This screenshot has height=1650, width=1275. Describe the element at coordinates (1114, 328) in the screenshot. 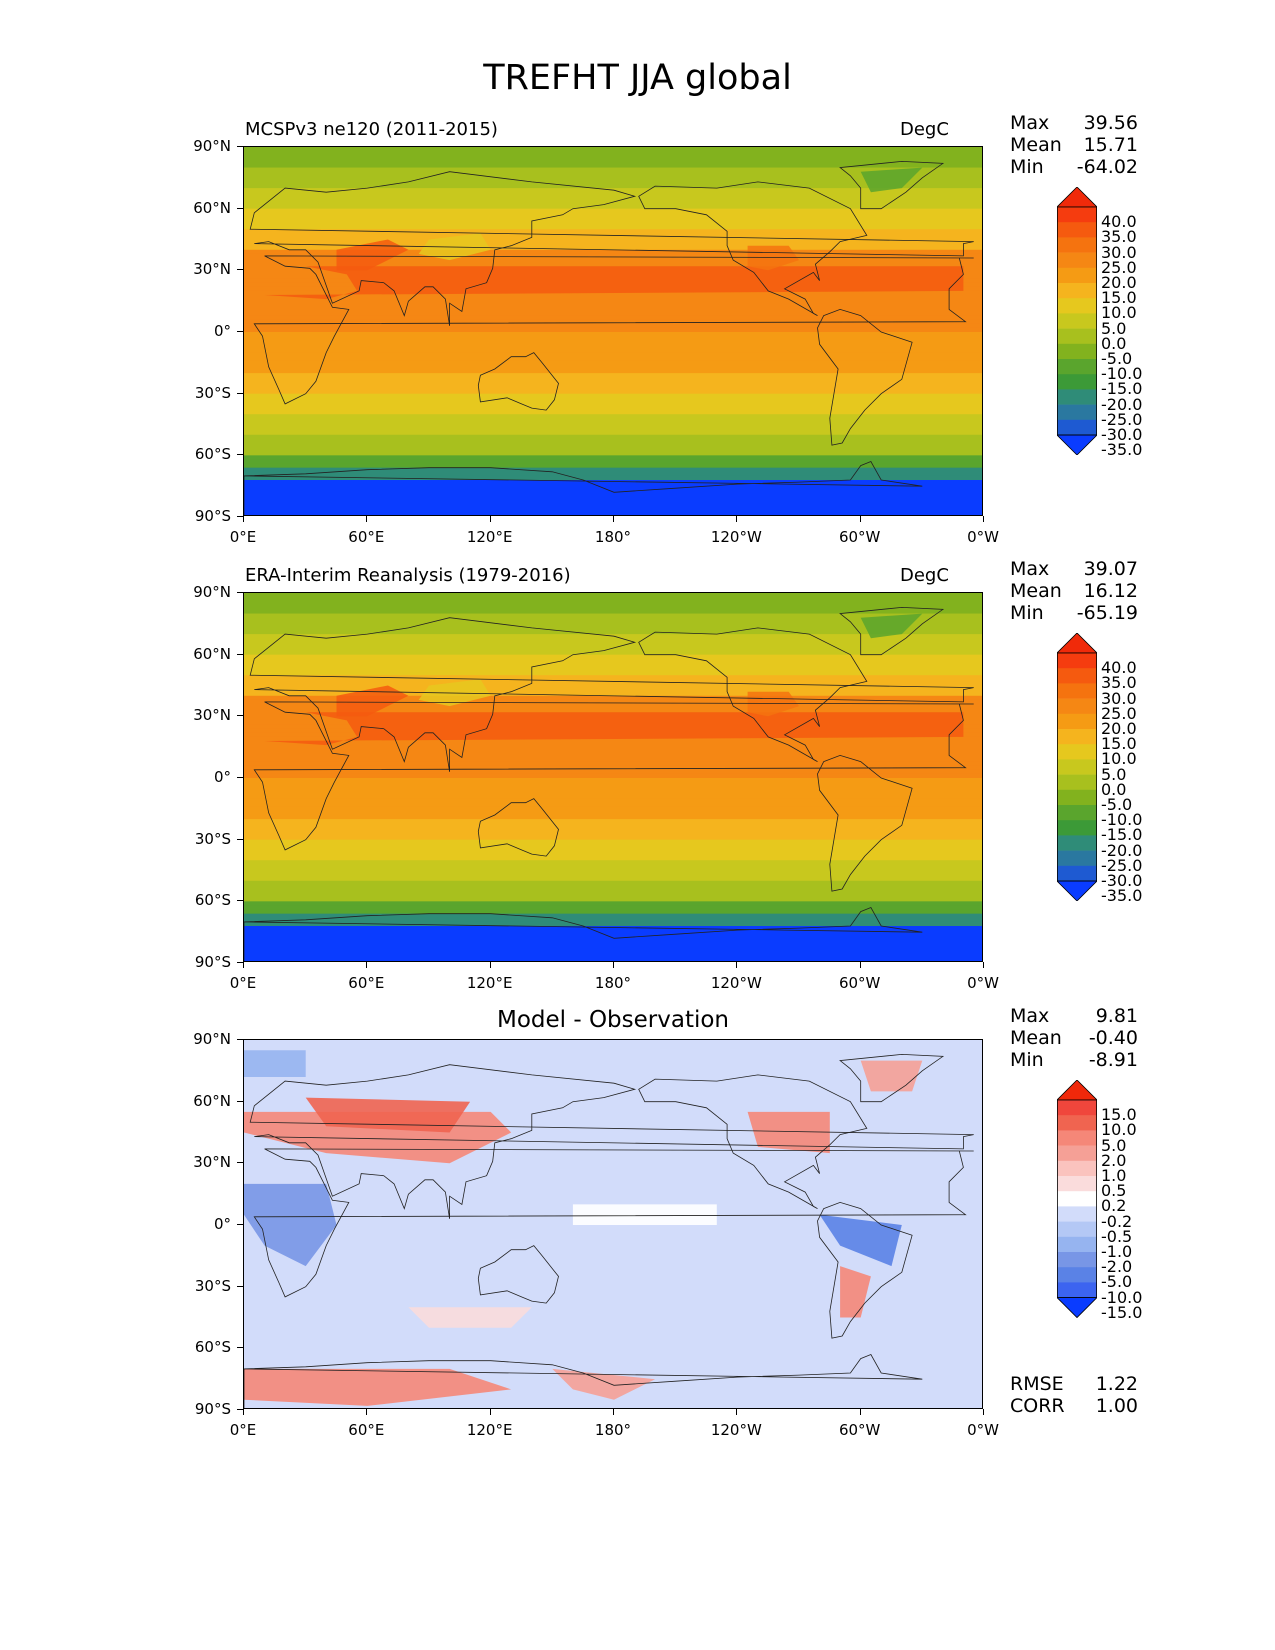

I see `colorbar-tick-label: 5.0` at that location.